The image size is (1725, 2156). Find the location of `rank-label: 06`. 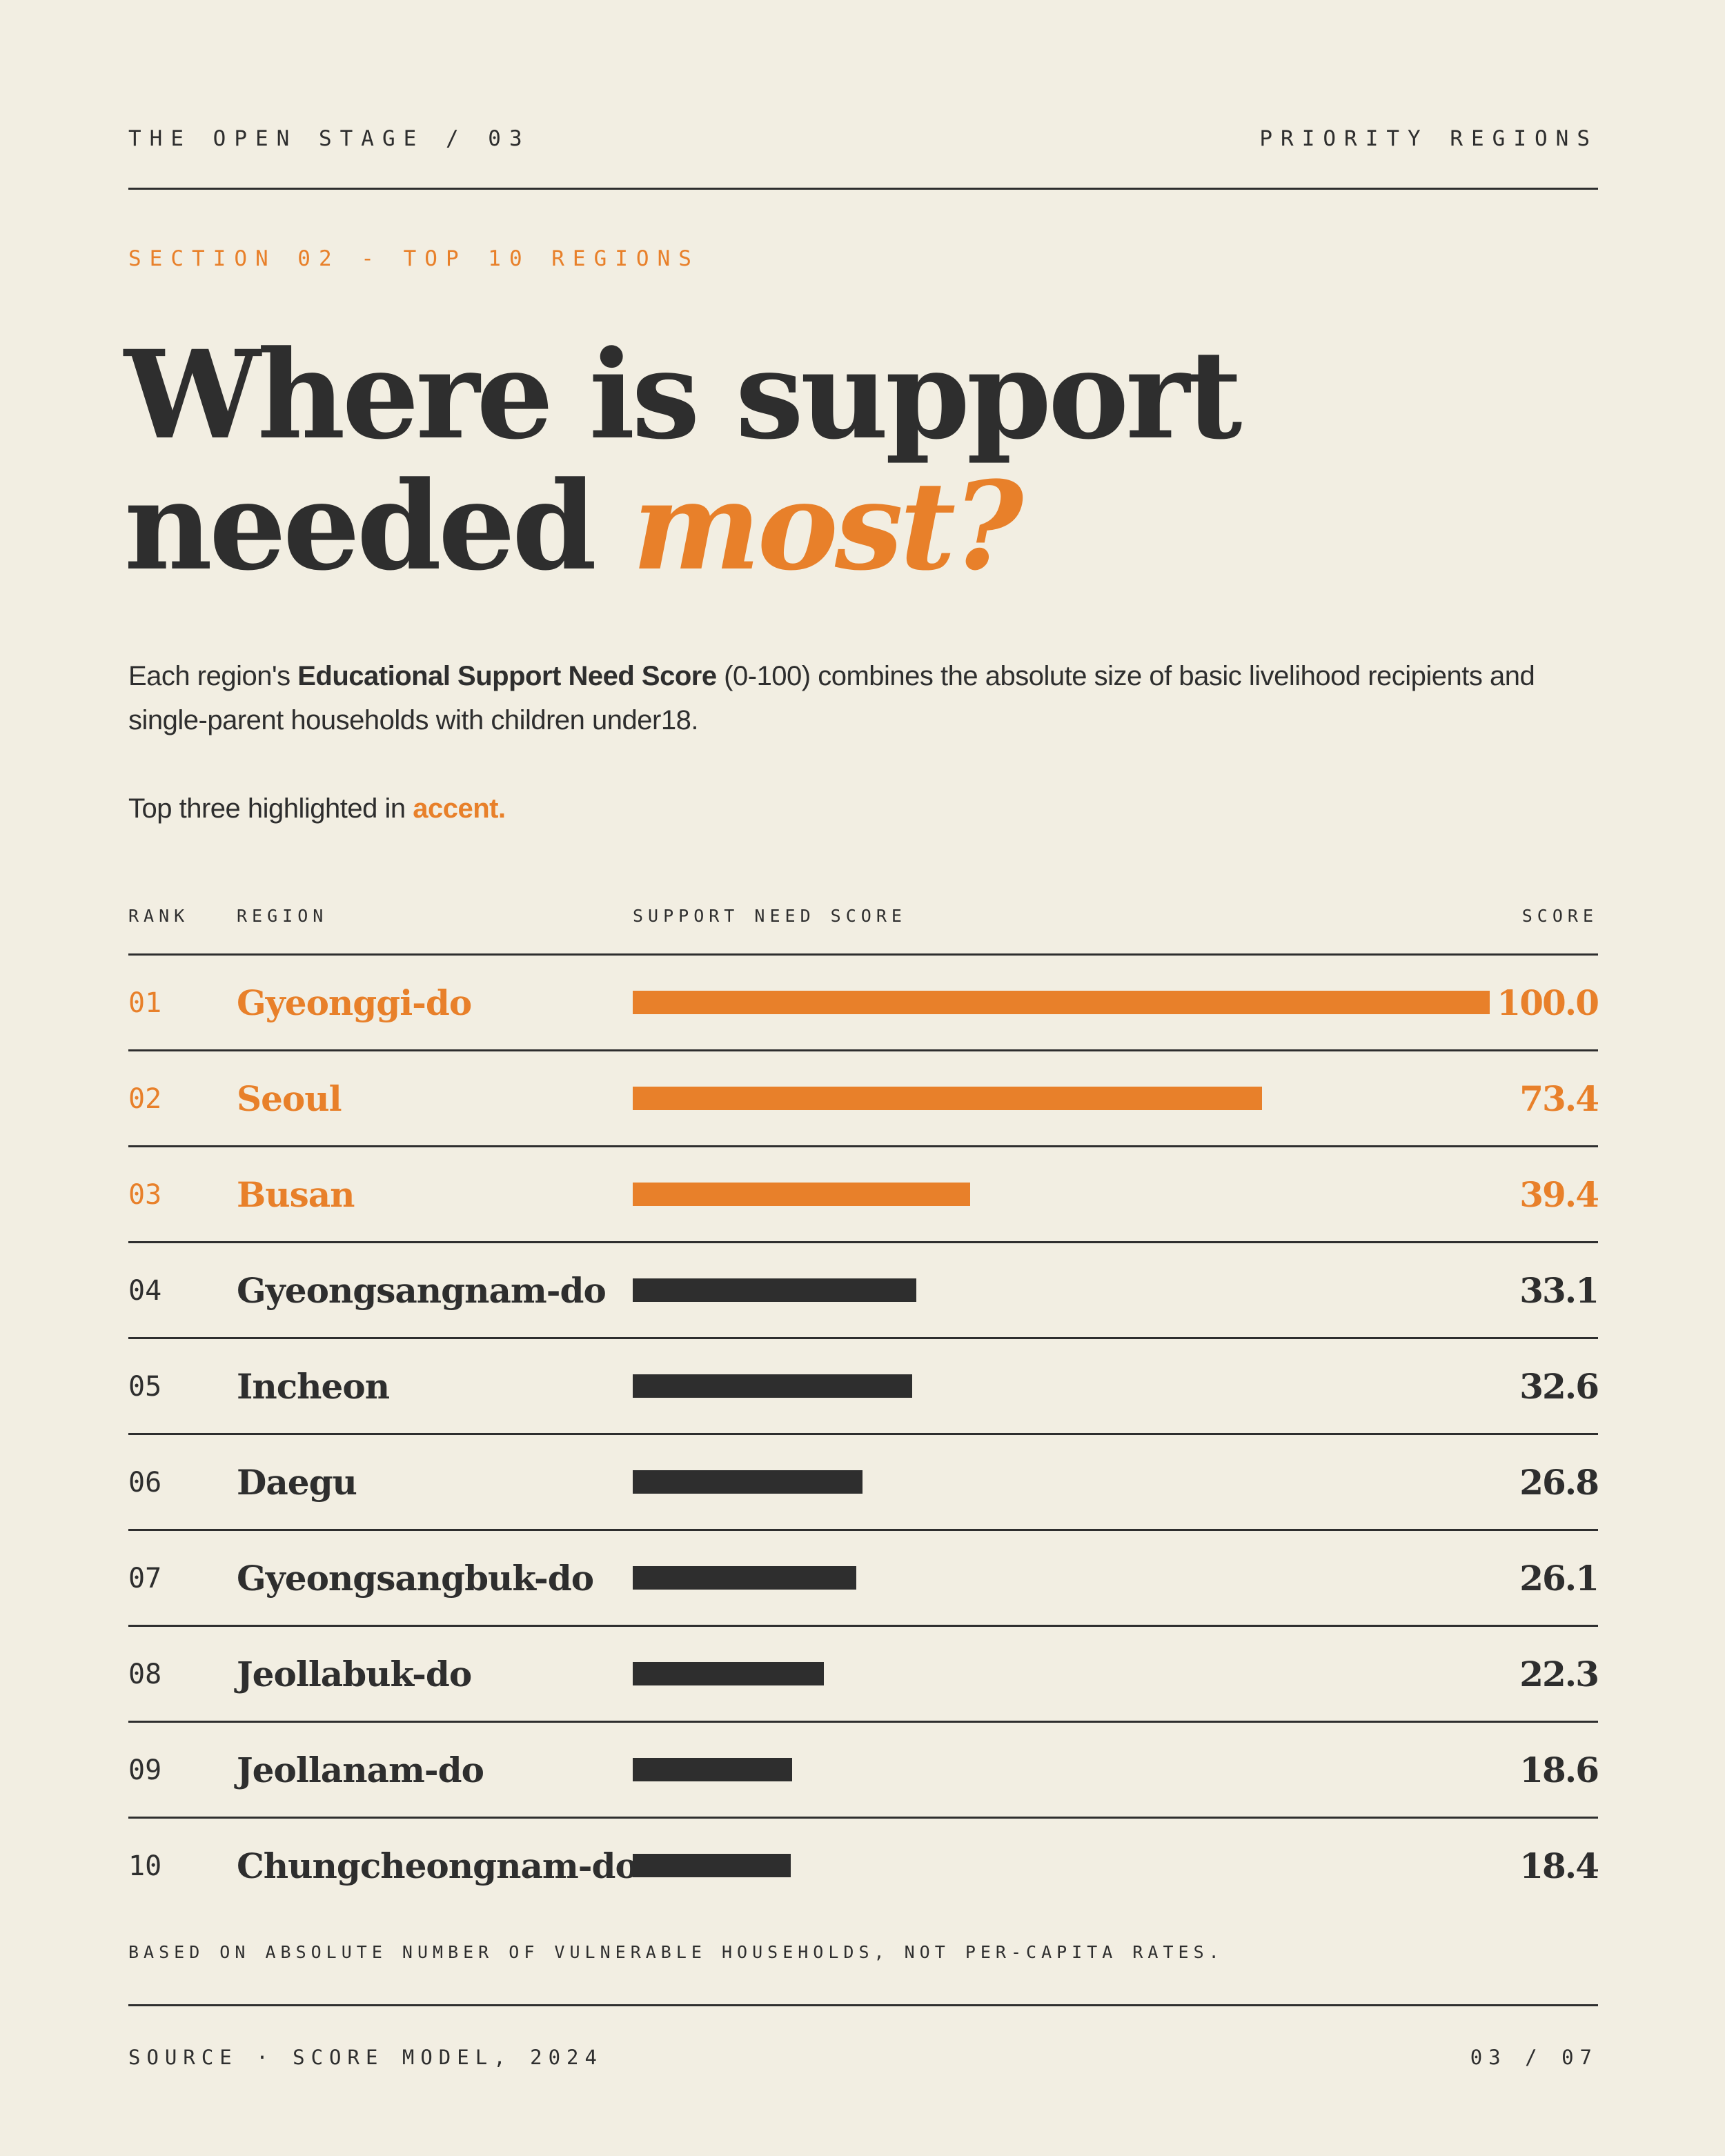

rank-label: 06 is located at coordinates (145, 1483).